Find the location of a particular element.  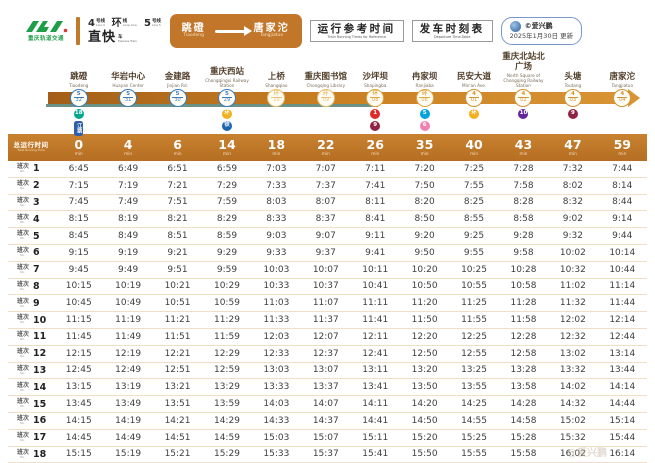

offset-header-cell: 59 min is located at coordinates (622, 147).